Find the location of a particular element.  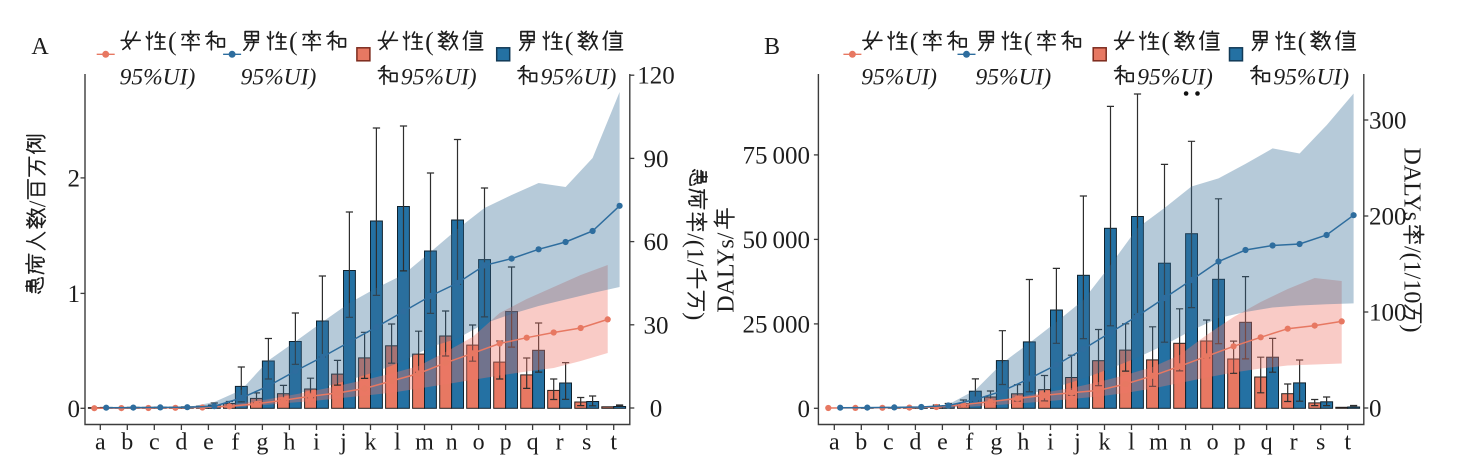

svg-text: /(1/10 is located at coordinates (1412, 274).